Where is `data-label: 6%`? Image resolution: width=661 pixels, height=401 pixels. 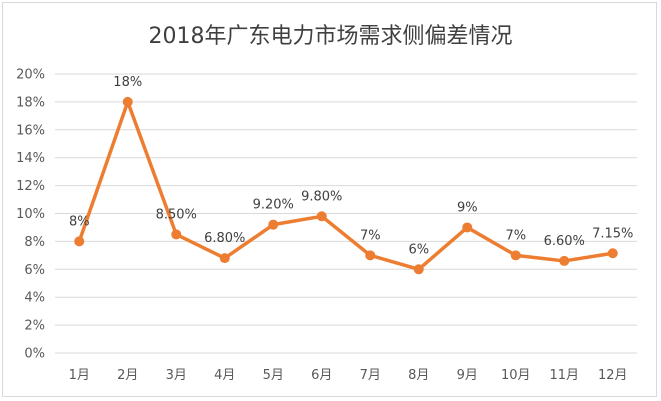 data-label: 6% is located at coordinates (418, 249).